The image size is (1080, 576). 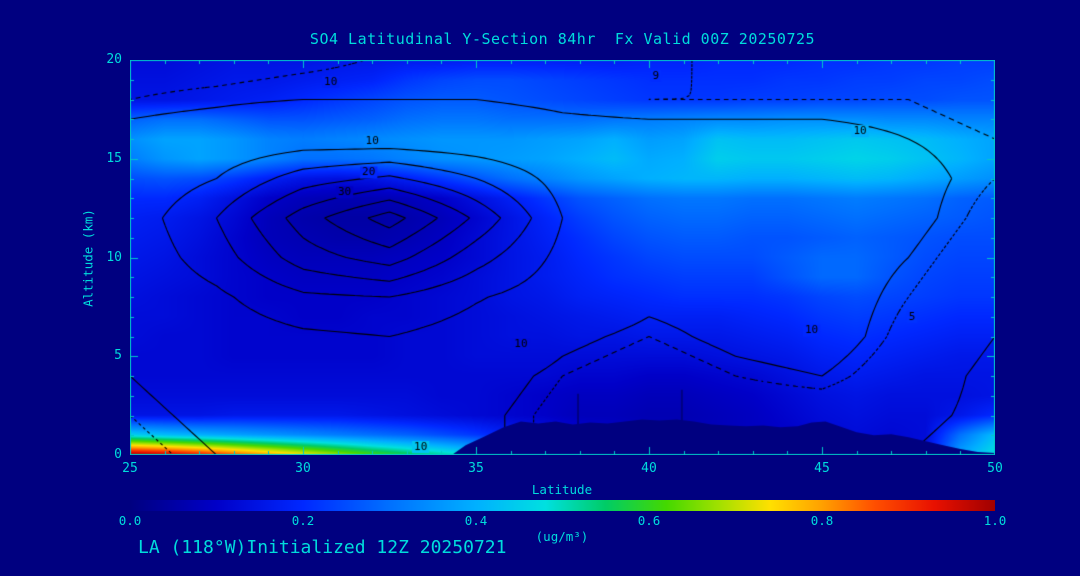 I want to click on y-tick-label: 5, so click(x=118, y=356).